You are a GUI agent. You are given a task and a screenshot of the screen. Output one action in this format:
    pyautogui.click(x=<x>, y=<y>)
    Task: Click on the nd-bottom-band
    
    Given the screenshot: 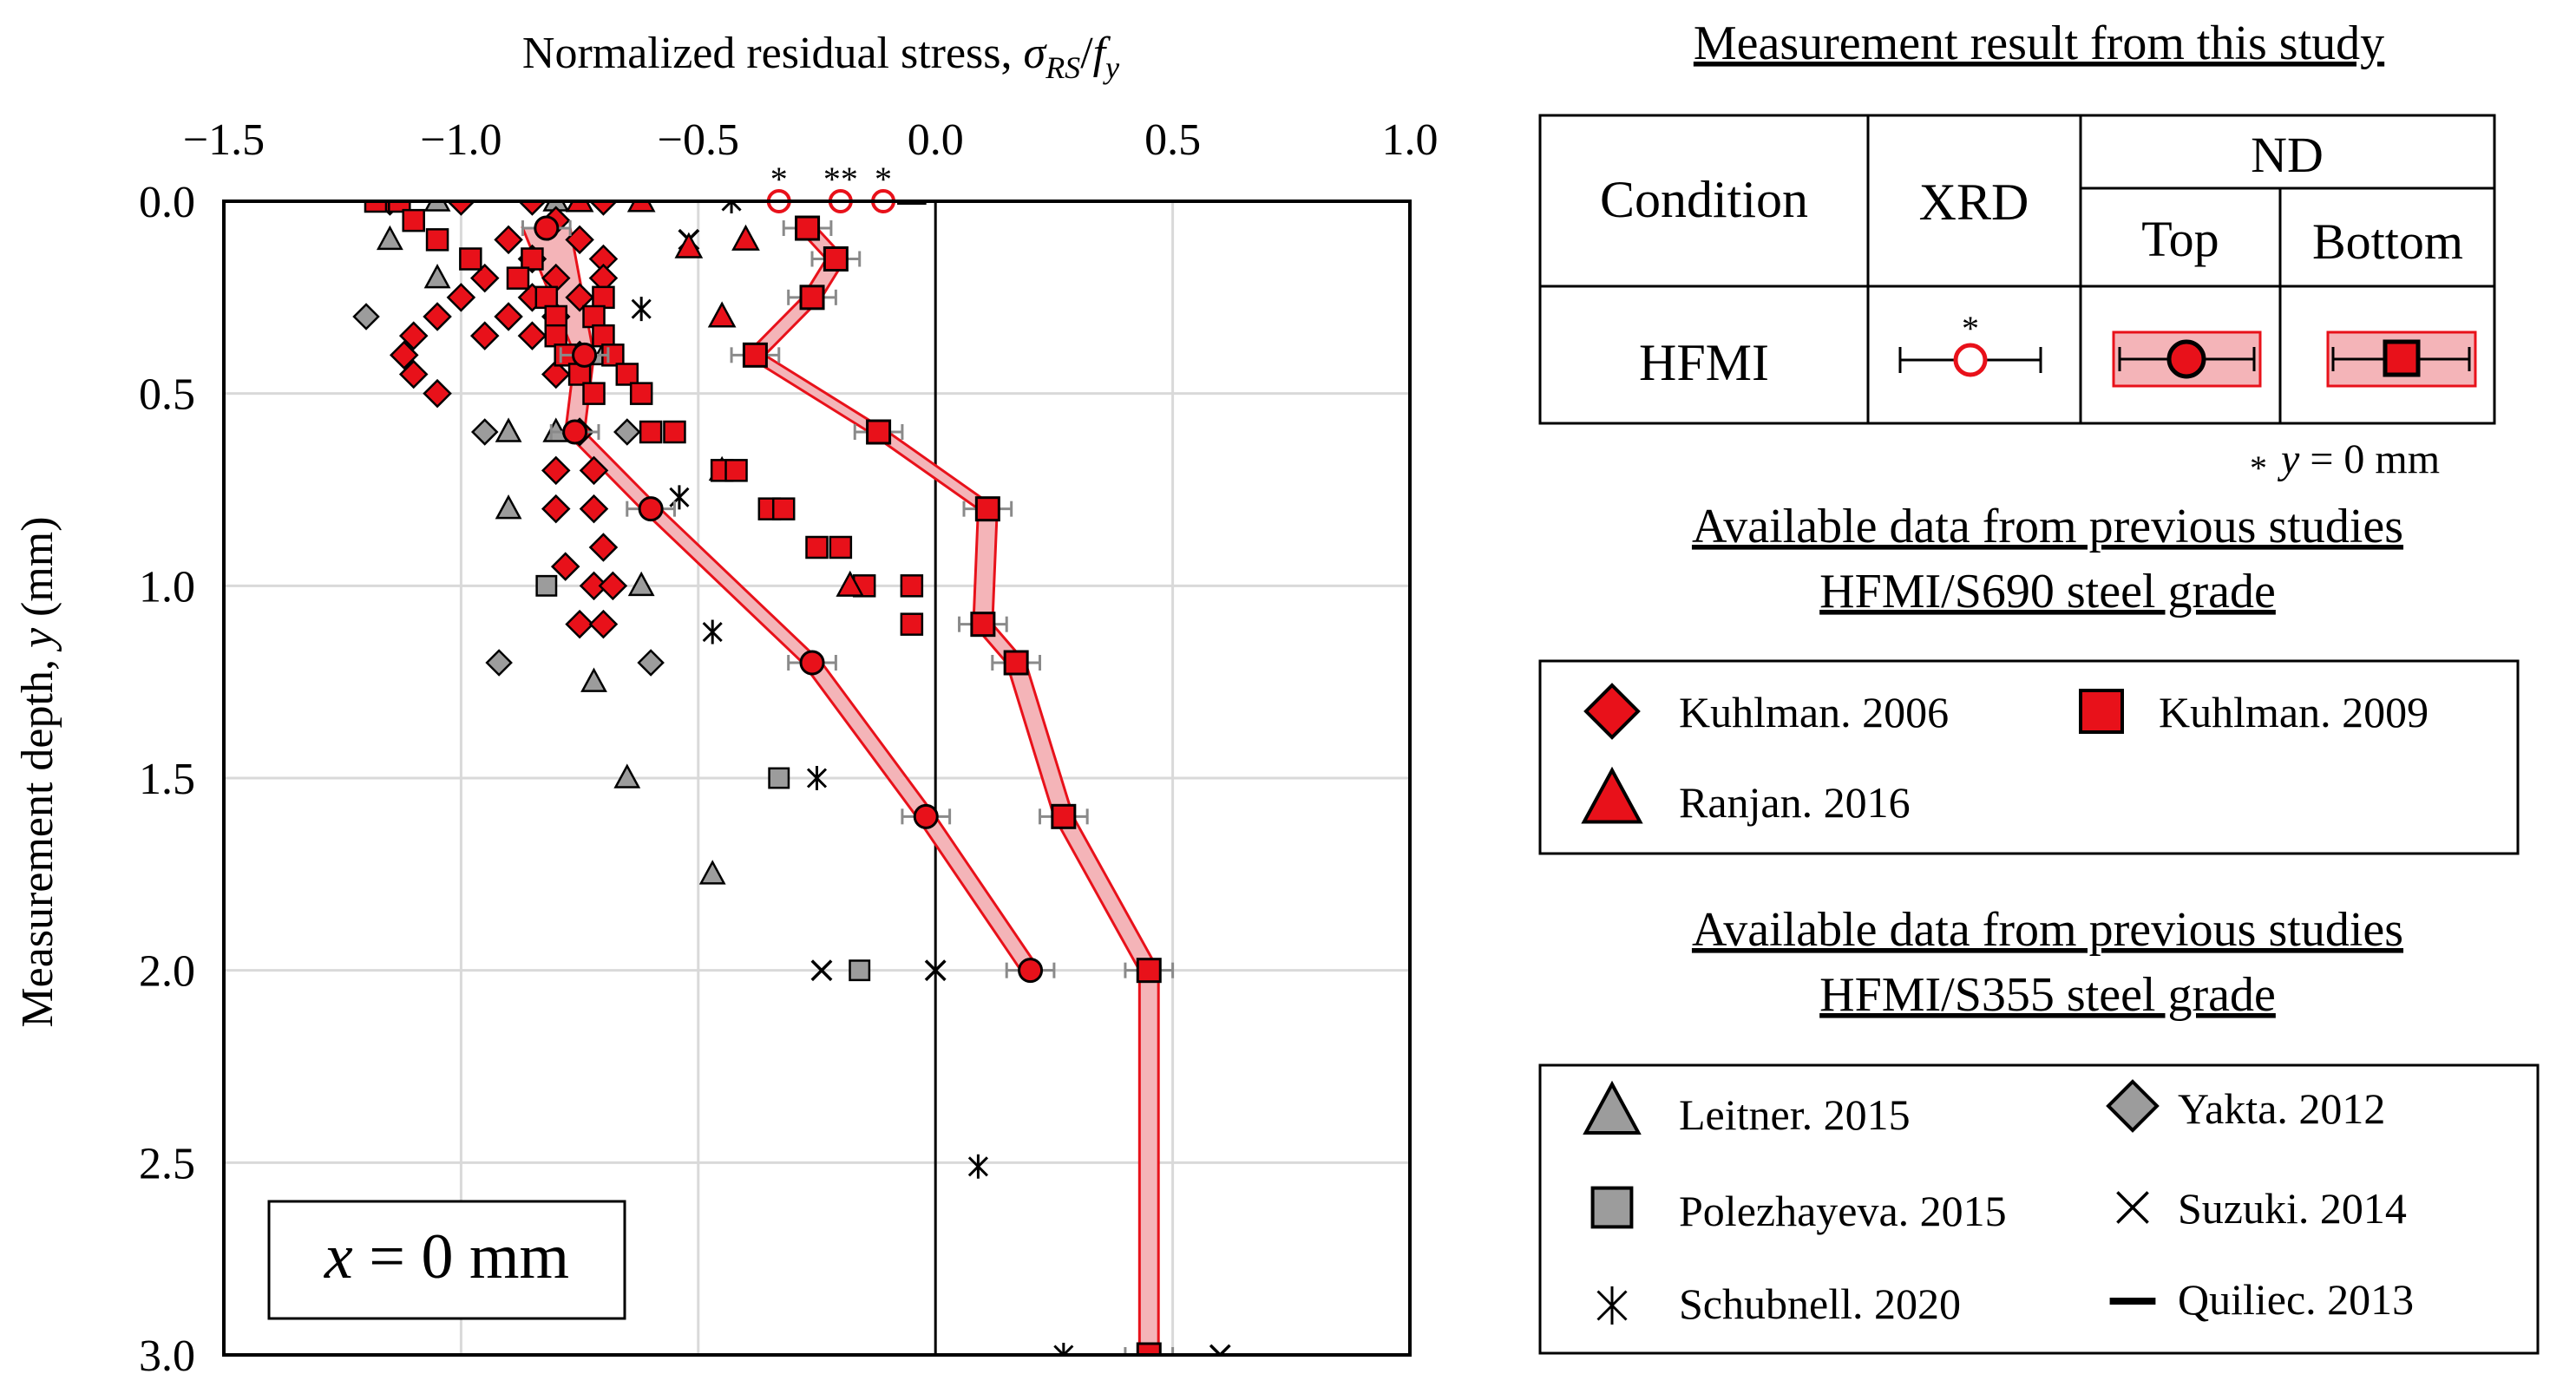 What is the action you would take?
    pyautogui.click(x=952, y=790)
    